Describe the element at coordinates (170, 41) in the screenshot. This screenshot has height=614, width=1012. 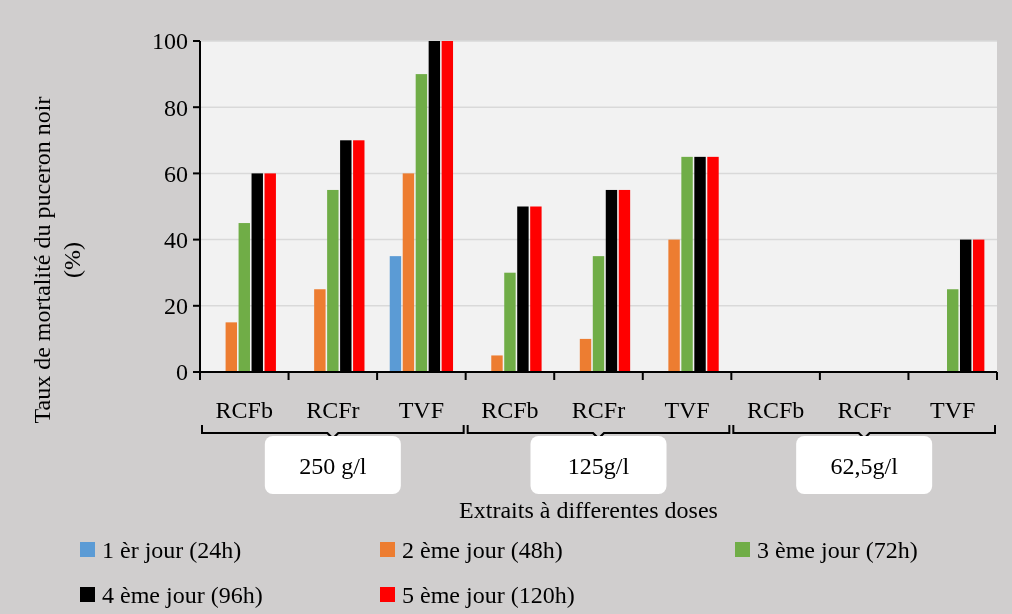
I see `y-tick-label: 100` at that location.